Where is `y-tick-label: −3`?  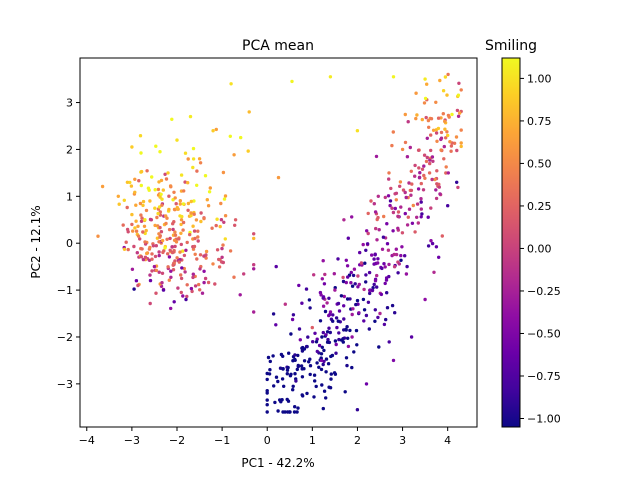
y-tick-label: −3 is located at coordinates (65, 384).